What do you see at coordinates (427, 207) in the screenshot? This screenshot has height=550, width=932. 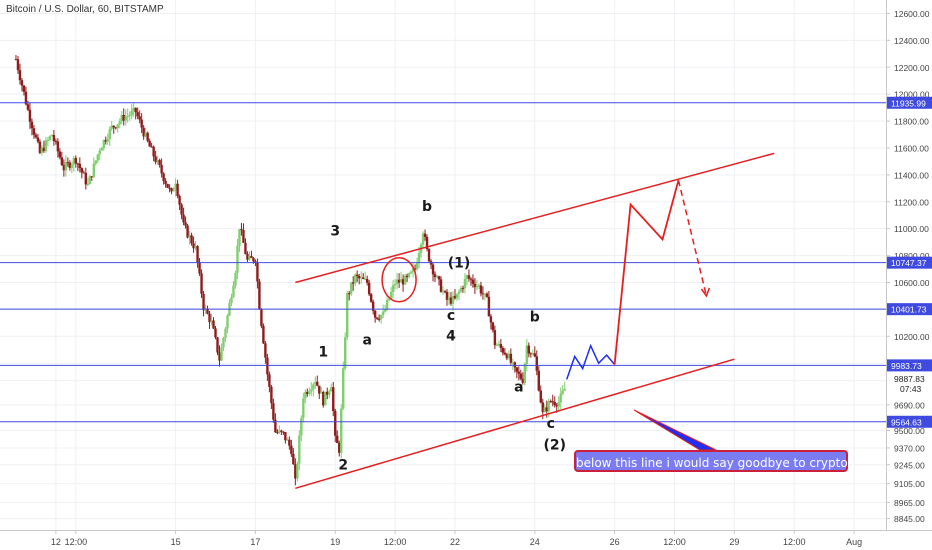 I see `wave-label: b` at bounding box center [427, 207].